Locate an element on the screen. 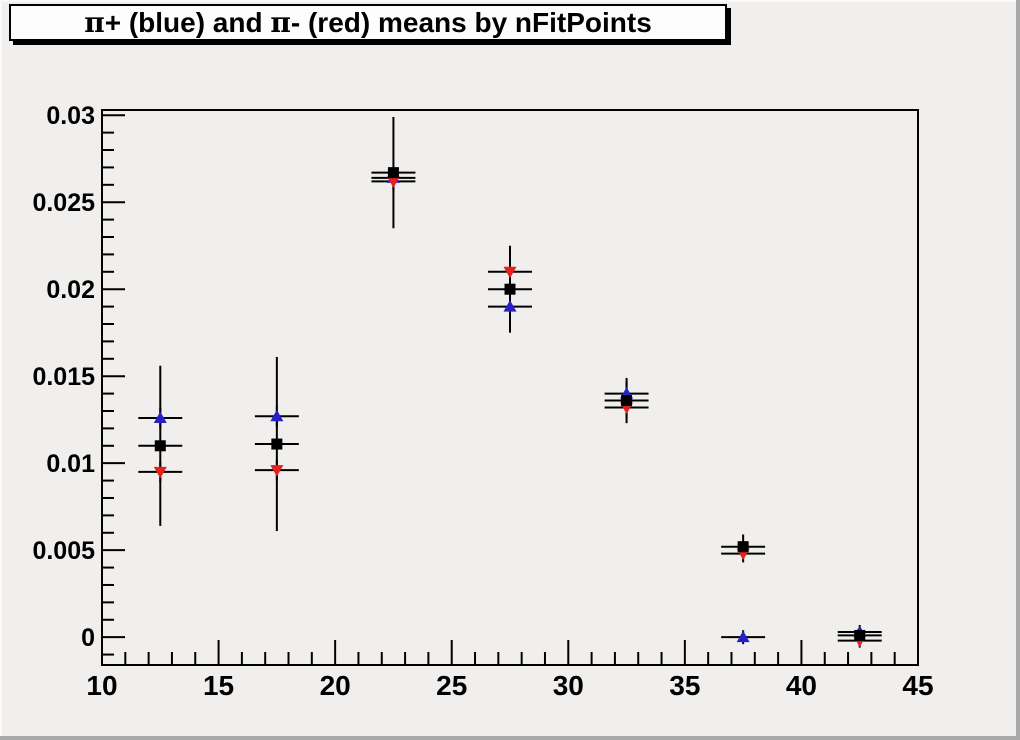 The height and width of the screenshot is (740, 1020). y-tick-label: 0.02 is located at coordinates (70, 290).